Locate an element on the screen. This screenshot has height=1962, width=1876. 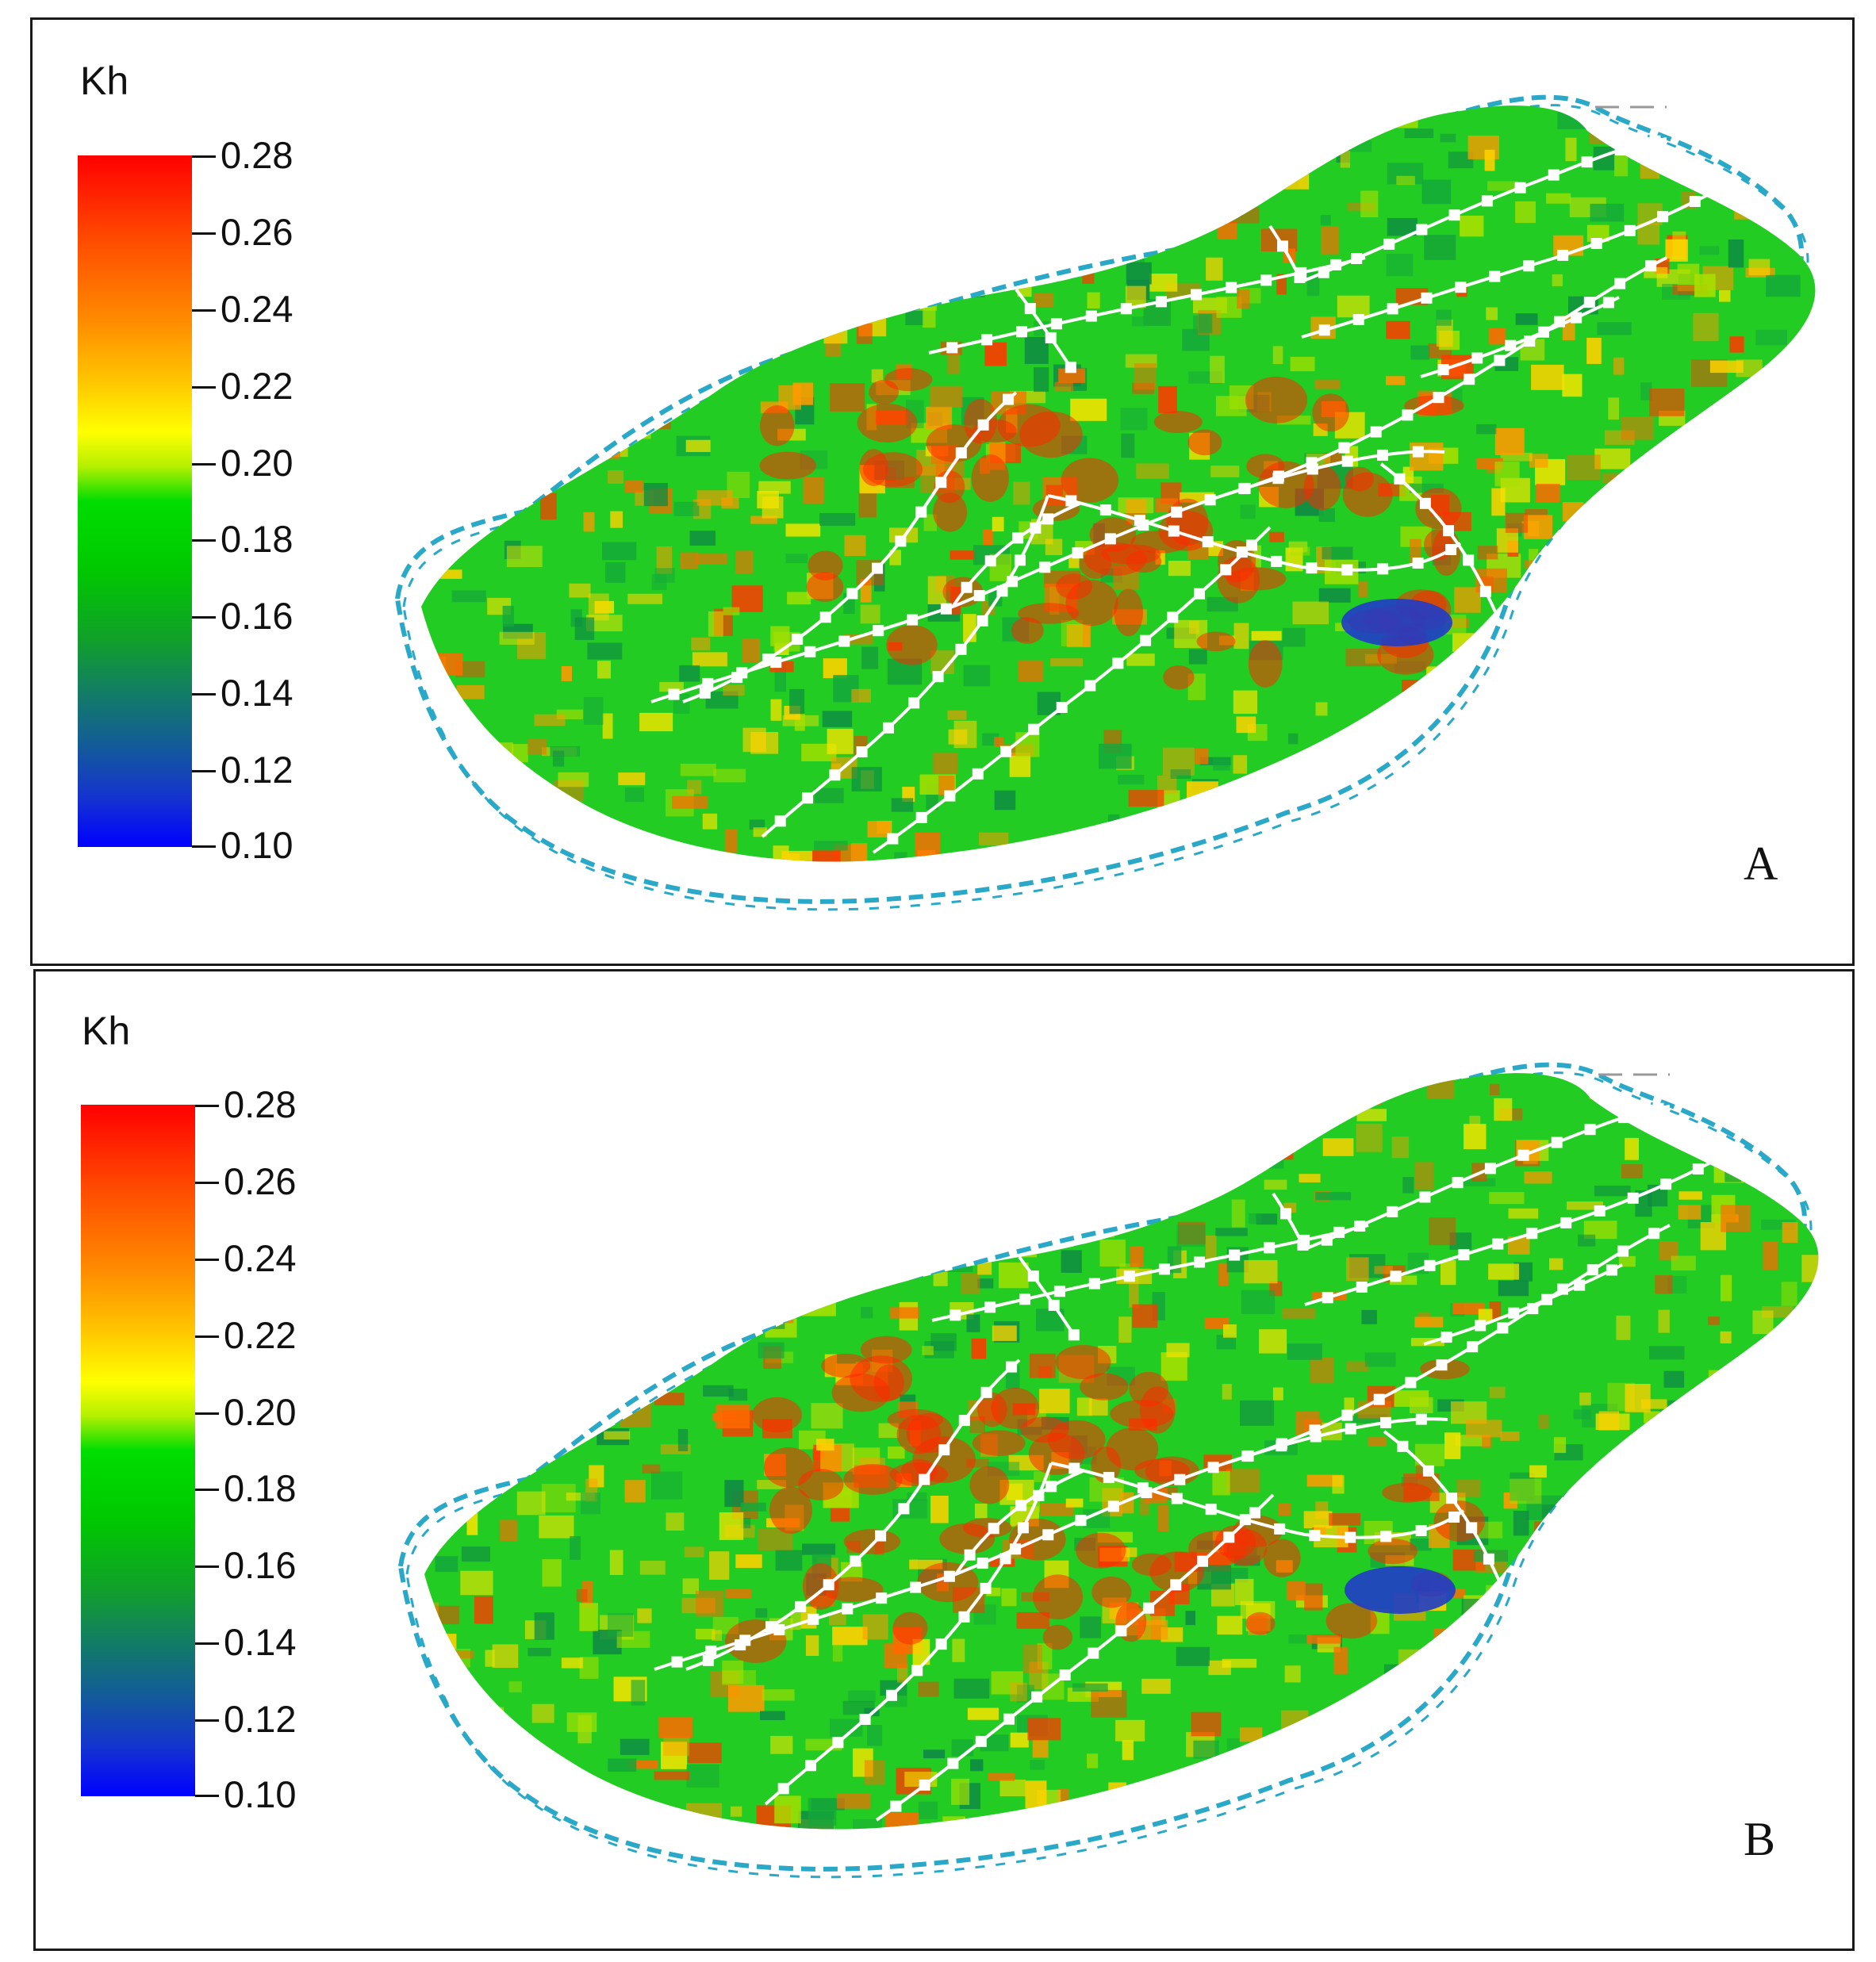
tick-label: 0.18 is located at coordinates (260, 1488).